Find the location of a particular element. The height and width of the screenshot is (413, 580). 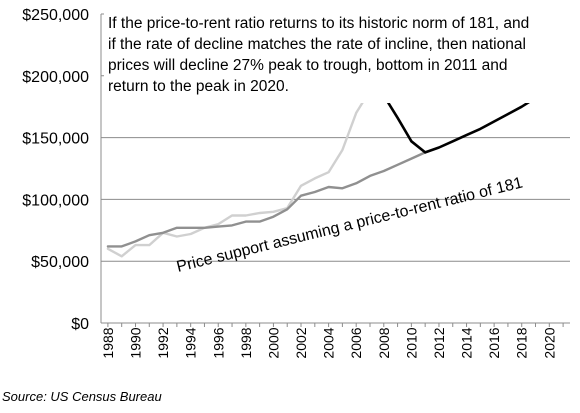

x-tick-label: 2002 is located at coordinates (301, 342).